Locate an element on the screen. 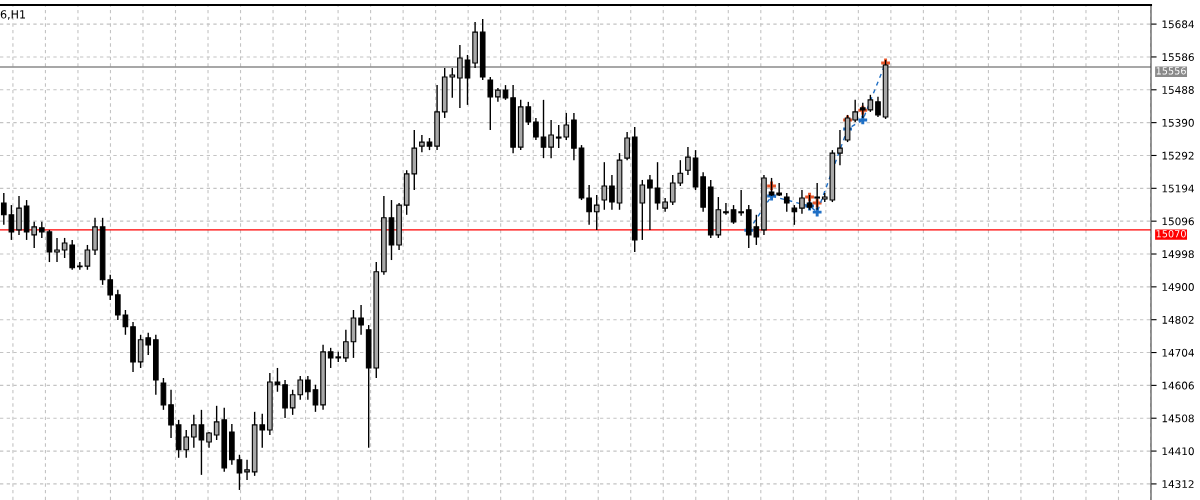 The width and height of the screenshot is (1200, 500). y-tick-label: 14410 is located at coordinates (1178, 451).